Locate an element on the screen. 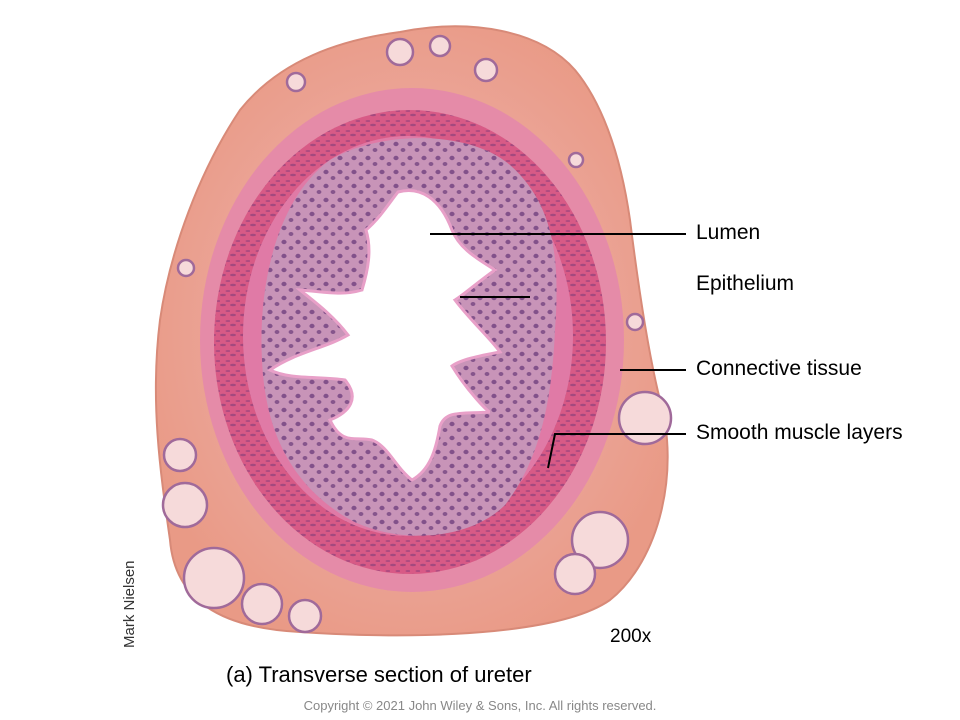  leader-line-smooth-muscle is located at coordinates (616, 451).